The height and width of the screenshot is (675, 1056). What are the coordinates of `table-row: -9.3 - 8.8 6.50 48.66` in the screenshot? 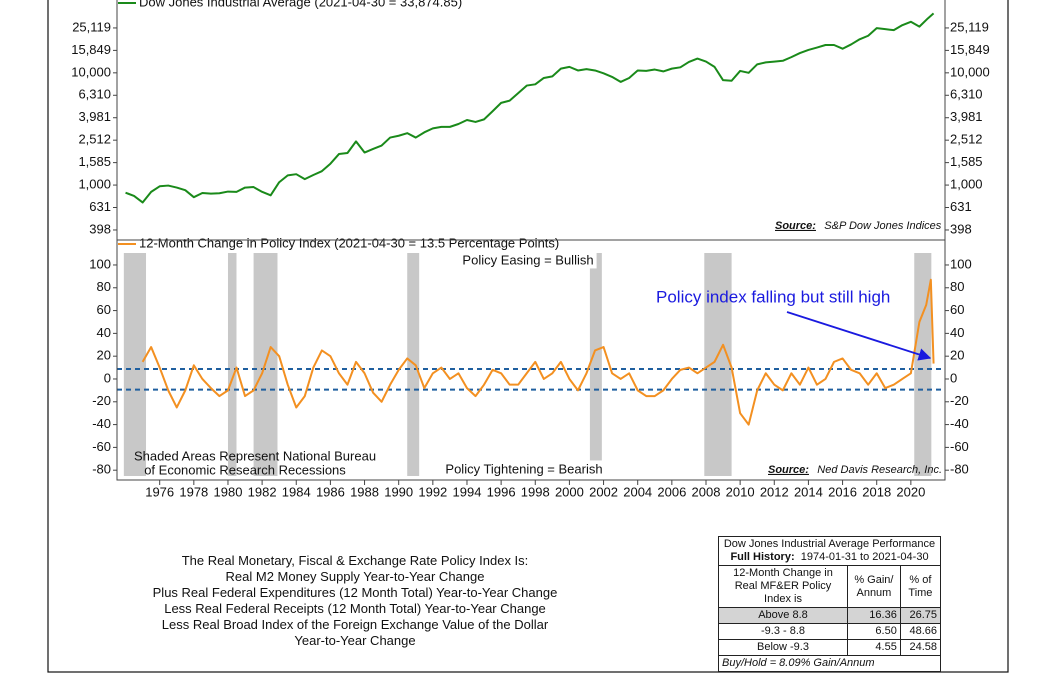 It's located at (830, 631).